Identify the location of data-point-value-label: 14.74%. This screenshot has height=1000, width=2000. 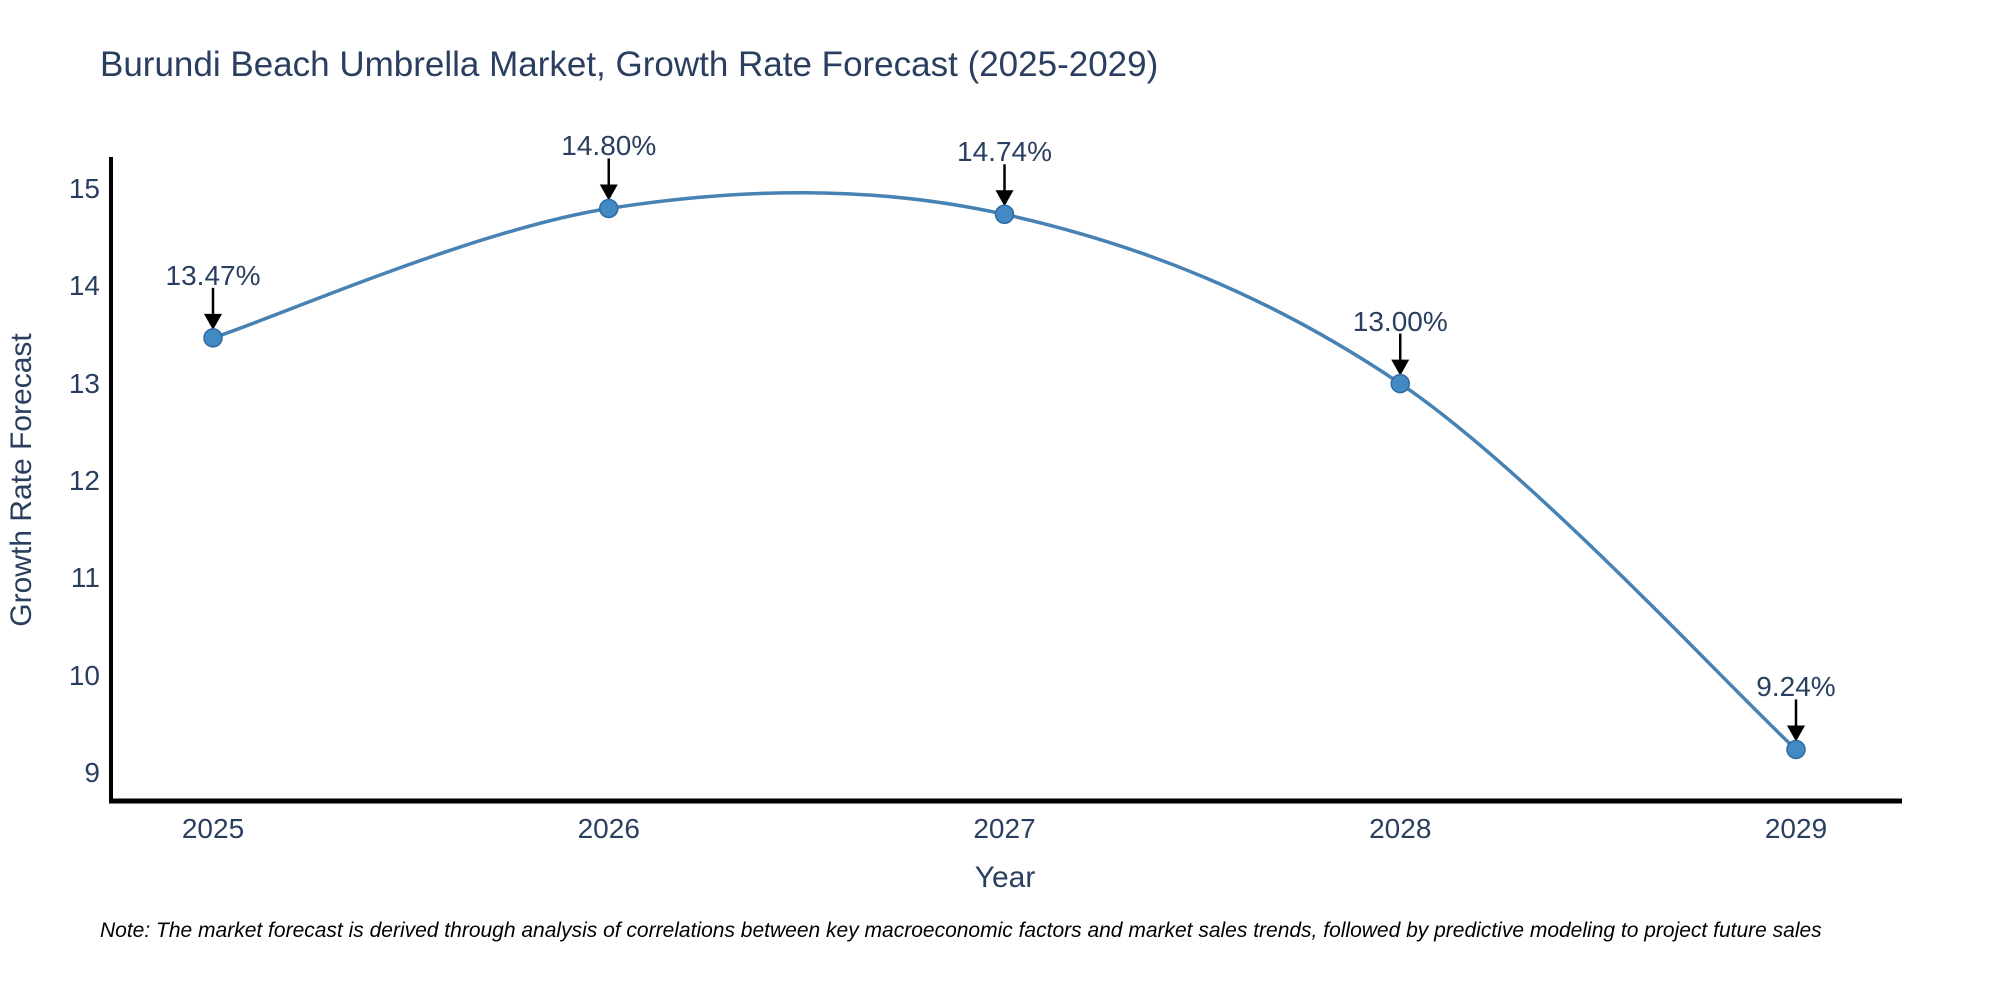
(1004, 152).